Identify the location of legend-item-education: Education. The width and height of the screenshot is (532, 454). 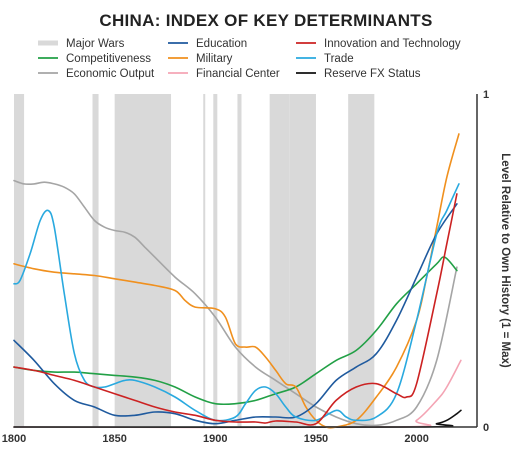
(207, 44).